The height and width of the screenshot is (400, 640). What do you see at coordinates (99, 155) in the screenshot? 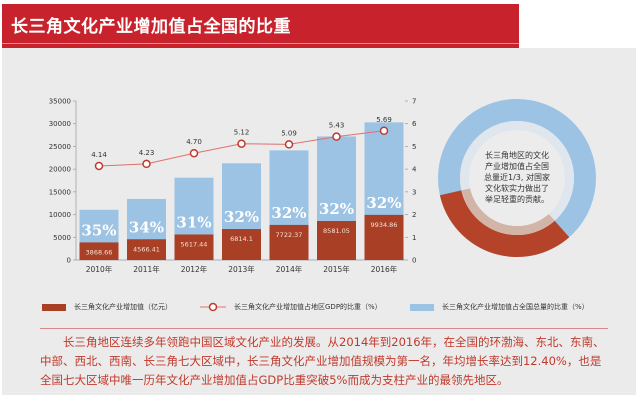
I see `gdp-share-label: 4.14` at bounding box center [99, 155].